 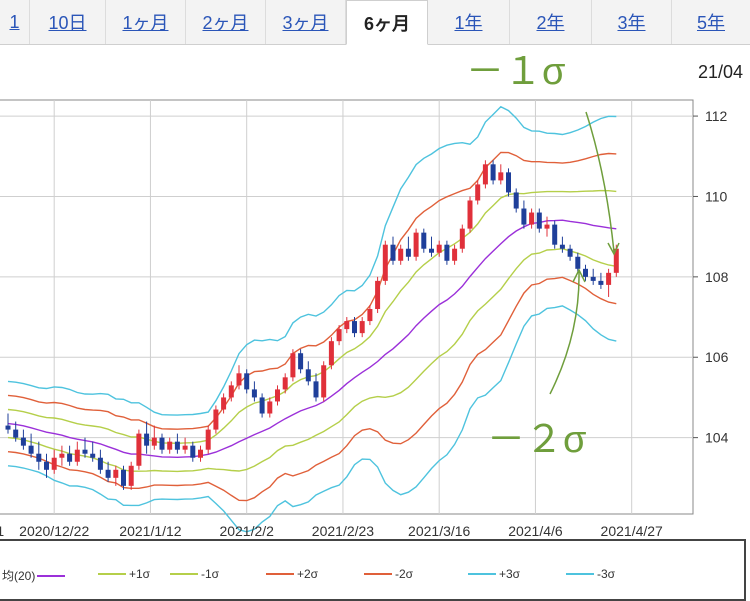 What do you see at coordinates (632, 22) in the screenshot?
I see `tab-3years: 3年` at bounding box center [632, 22].